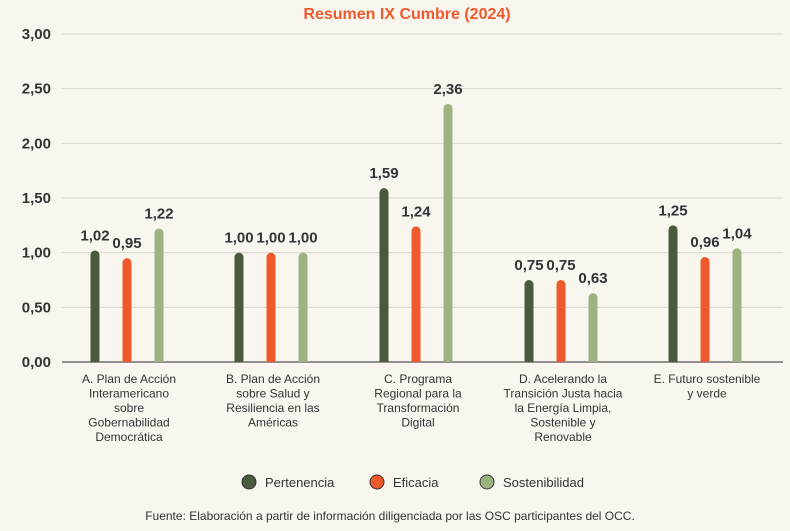 The width and height of the screenshot is (790, 531). Describe the element at coordinates (129, 394) in the screenshot. I see `category-label-line: Interamericano` at that location.